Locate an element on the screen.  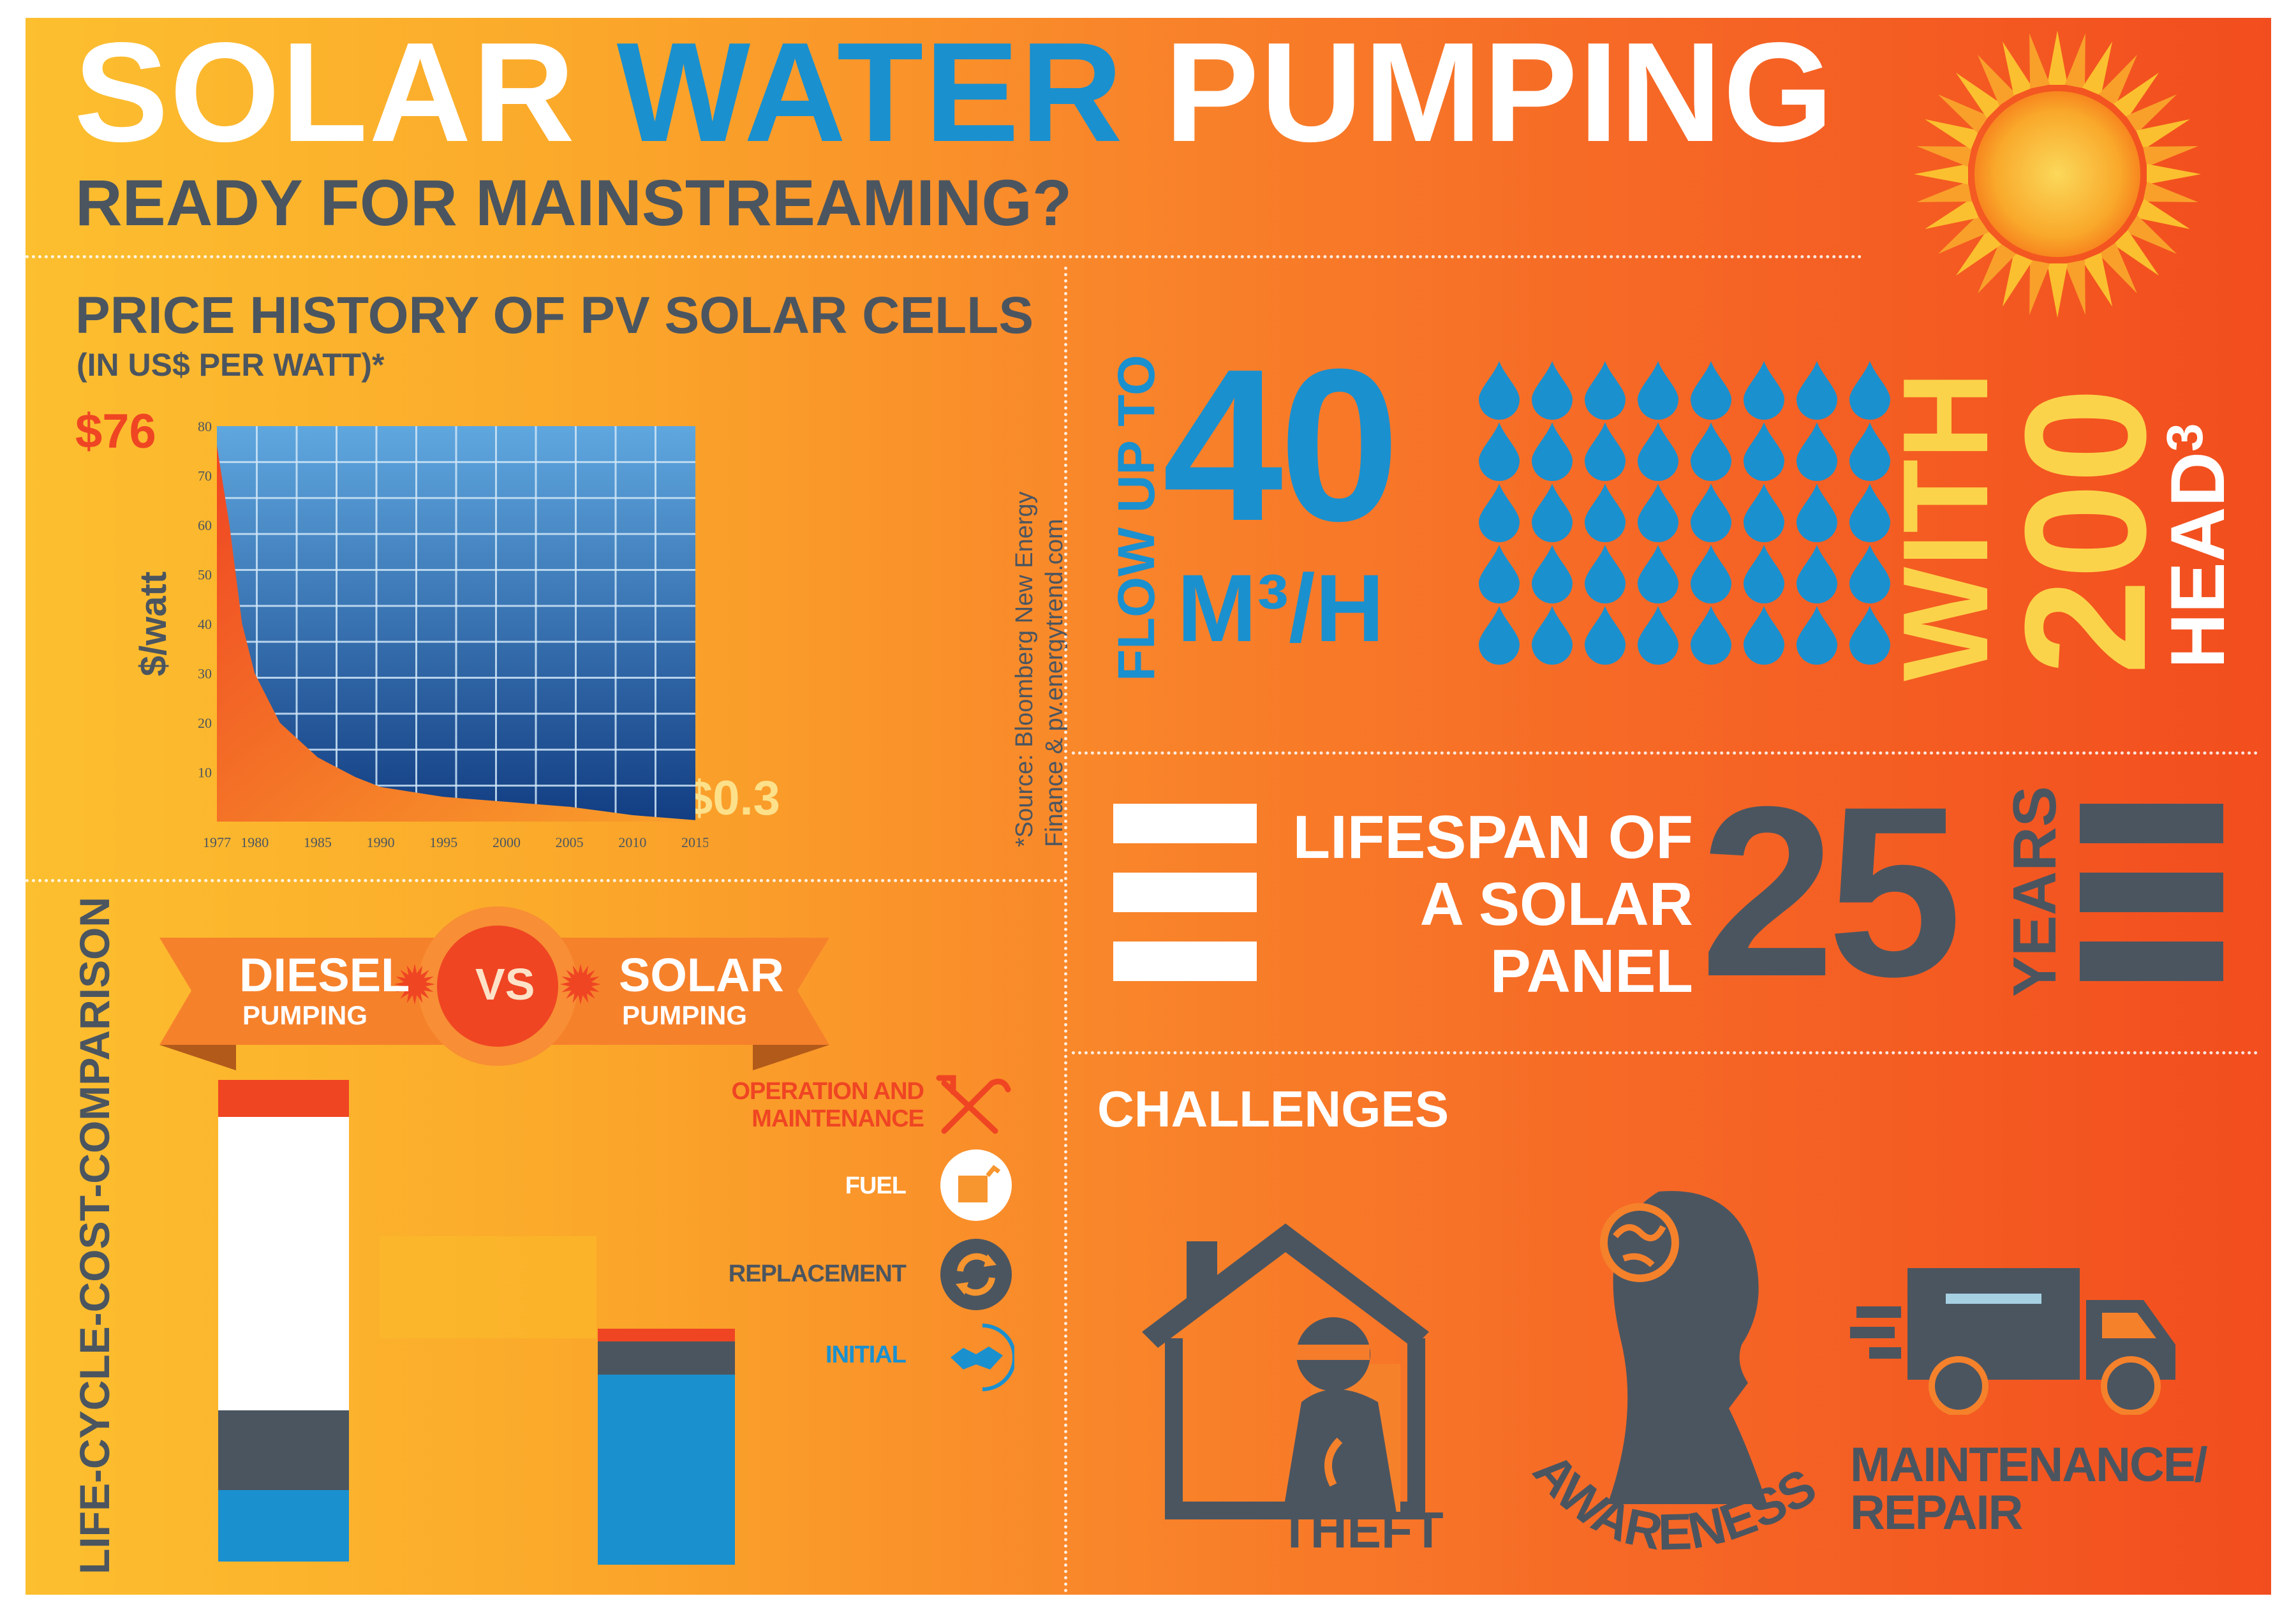
y-tick-label: 80 is located at coordinates (205, 426).